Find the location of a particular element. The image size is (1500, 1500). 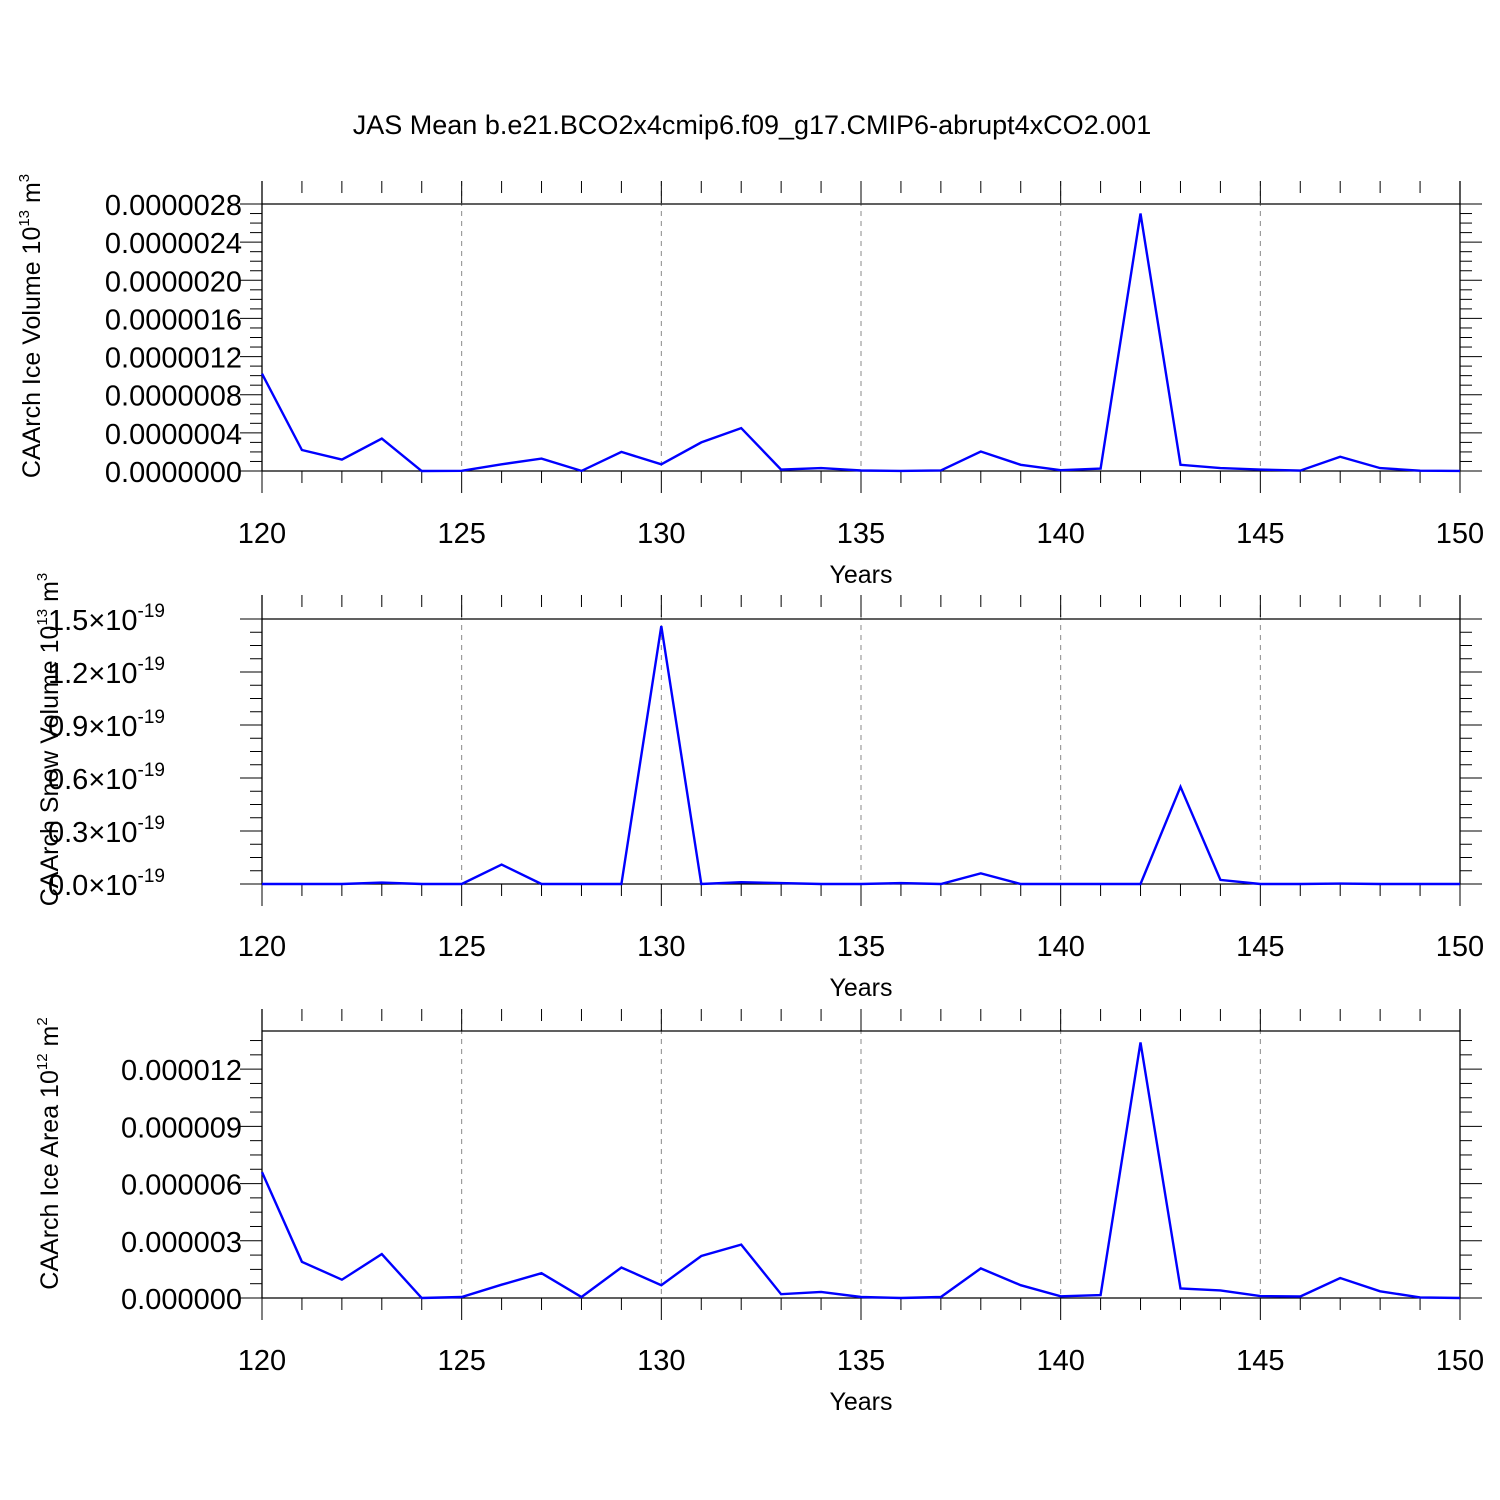

y-tick-label: 0.000012 is located at coordinates (181, 1071).